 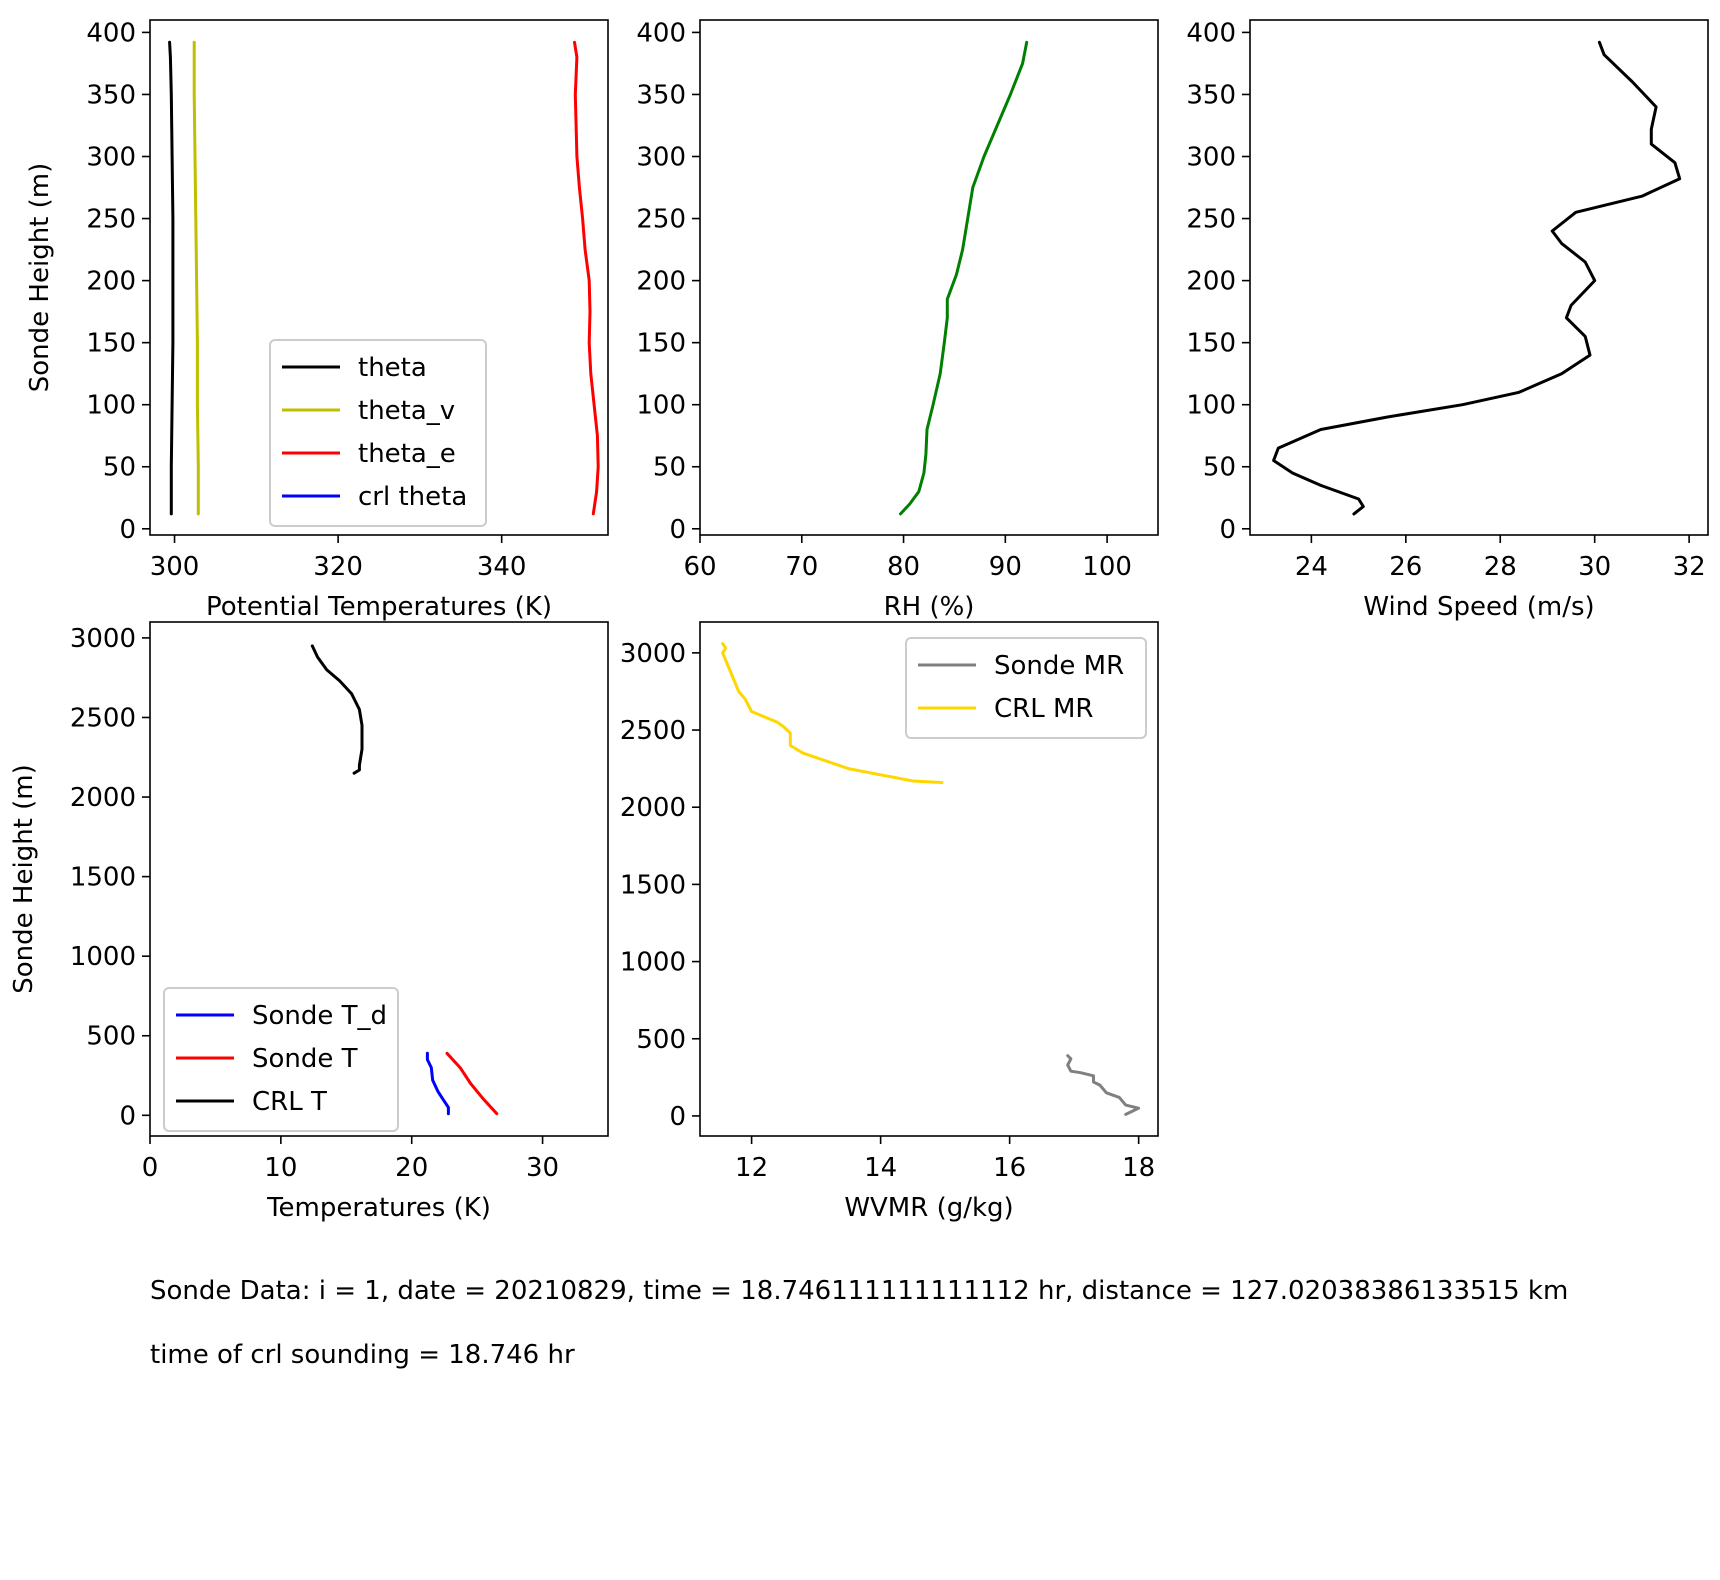 What do you see at coordinates (1059, 666) in the screenshot?
I see `legend-label: Sonde MR` at bounding box center [1059, 666].